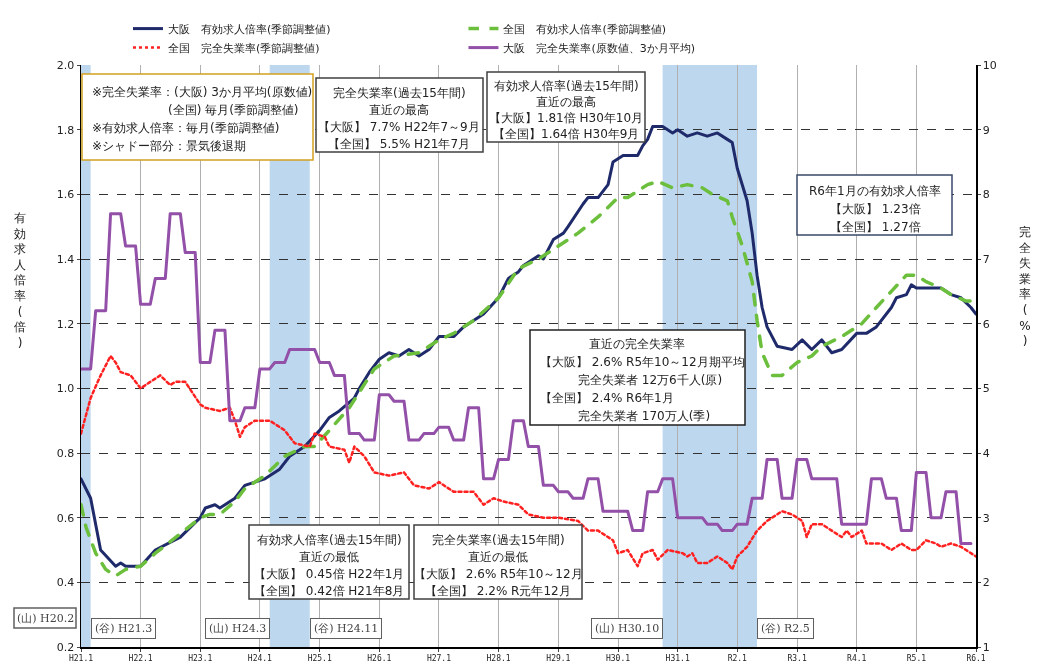 Image resolution: width=1040 pixels, height=663 pixels. I want to click on y2-tick-label: 7, so click(986, 259).